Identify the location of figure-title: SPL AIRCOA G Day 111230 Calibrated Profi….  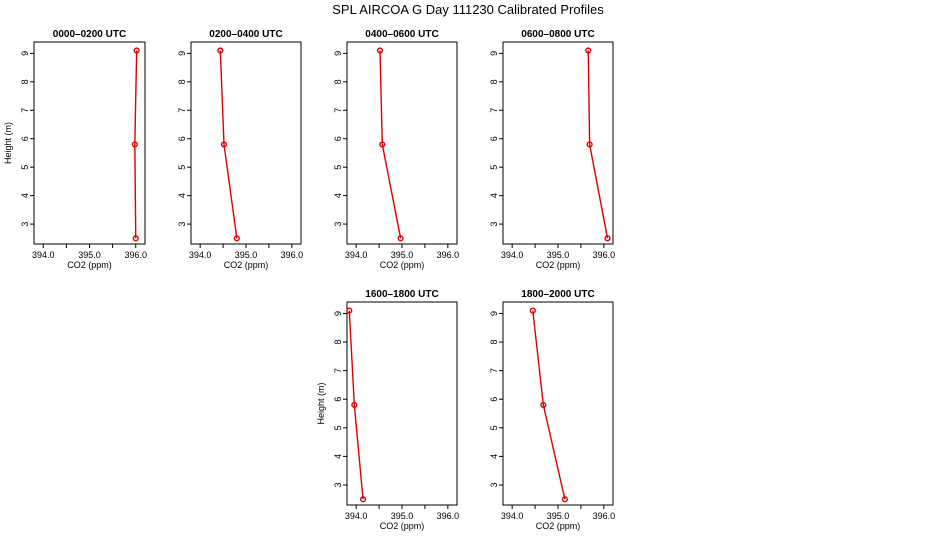
(468, 9).